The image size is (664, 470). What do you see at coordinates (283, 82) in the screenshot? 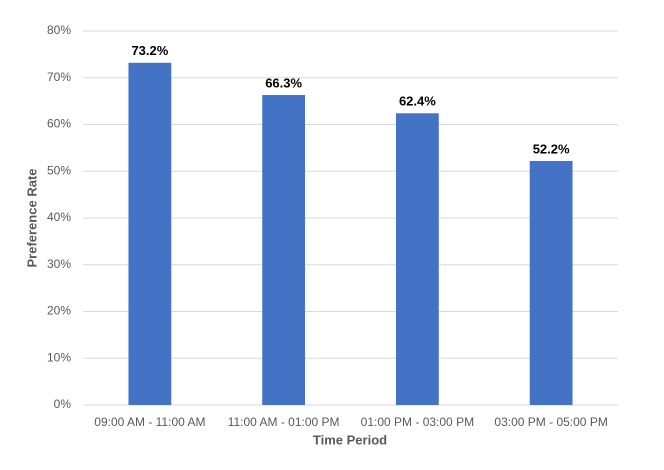
I see `value-label: 66.3%` at bounding box center [283, 82].